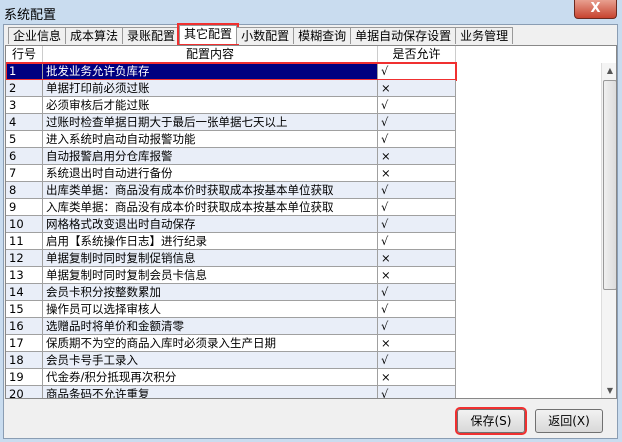 This screenshot has width=622, height=442. What do you see at coordinates (569, 421) in the screenshot?
I see `back-button: 返回(X)` at bounding box center [569, 421].